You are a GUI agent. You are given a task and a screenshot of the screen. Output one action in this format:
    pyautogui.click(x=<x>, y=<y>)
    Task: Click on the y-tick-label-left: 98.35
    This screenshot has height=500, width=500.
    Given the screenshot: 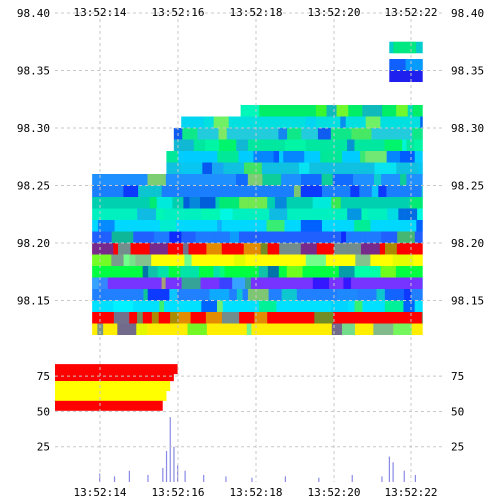 What is the action you would take?
    pyautogui.click(x=33, y=71)
    